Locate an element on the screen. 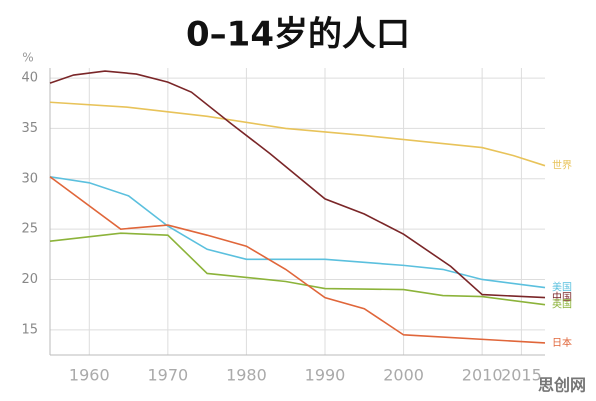 This screenshot has width=596, height=401. legend-label: 英国 is located at coordinates (562, 304).